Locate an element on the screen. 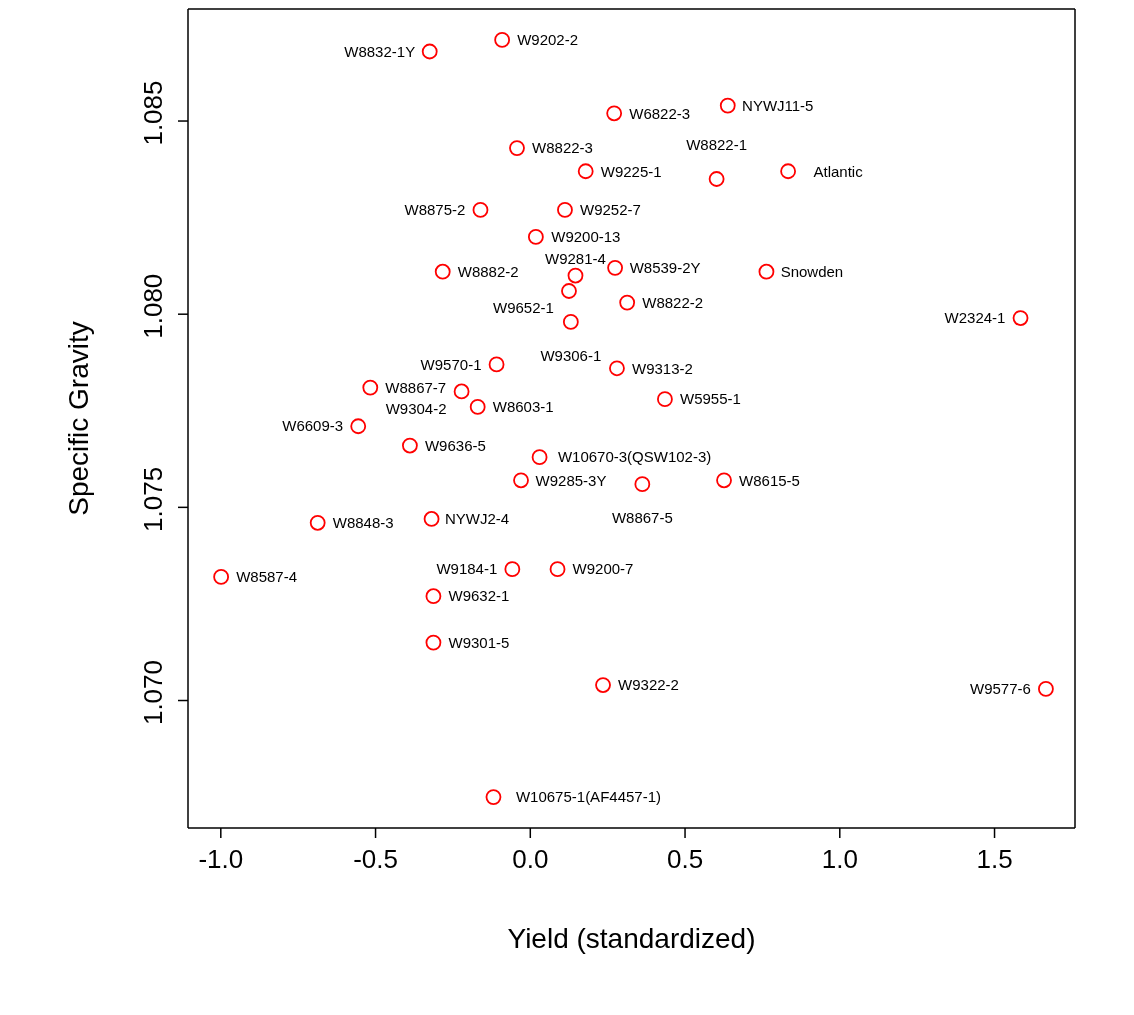  annotation: W5955-1 is located at coordinates (710, 399).